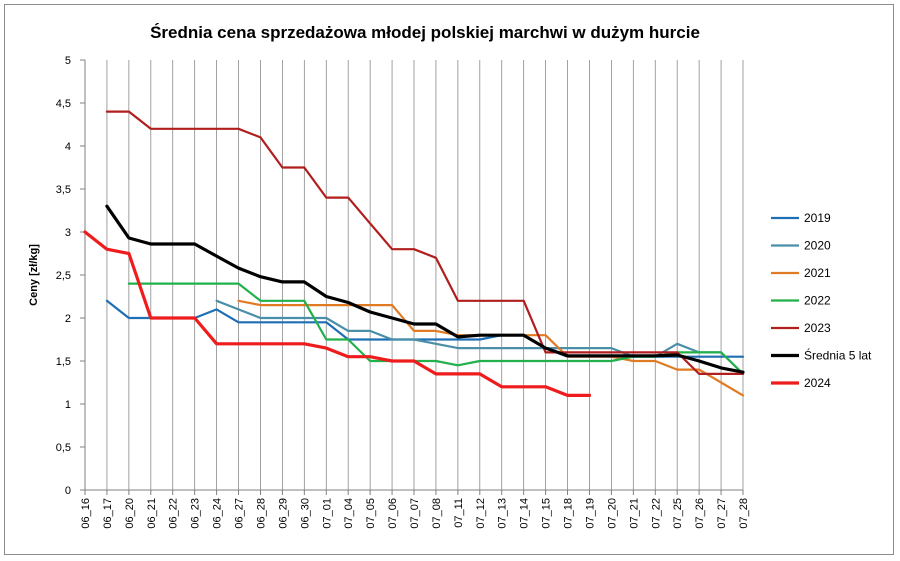 The height and width of the screenshot is (561, 900). What do you see at coordinates (817, 246) in the screenshot?
I see `legend-label-2020: 2020` at bounding box center [817, 246].